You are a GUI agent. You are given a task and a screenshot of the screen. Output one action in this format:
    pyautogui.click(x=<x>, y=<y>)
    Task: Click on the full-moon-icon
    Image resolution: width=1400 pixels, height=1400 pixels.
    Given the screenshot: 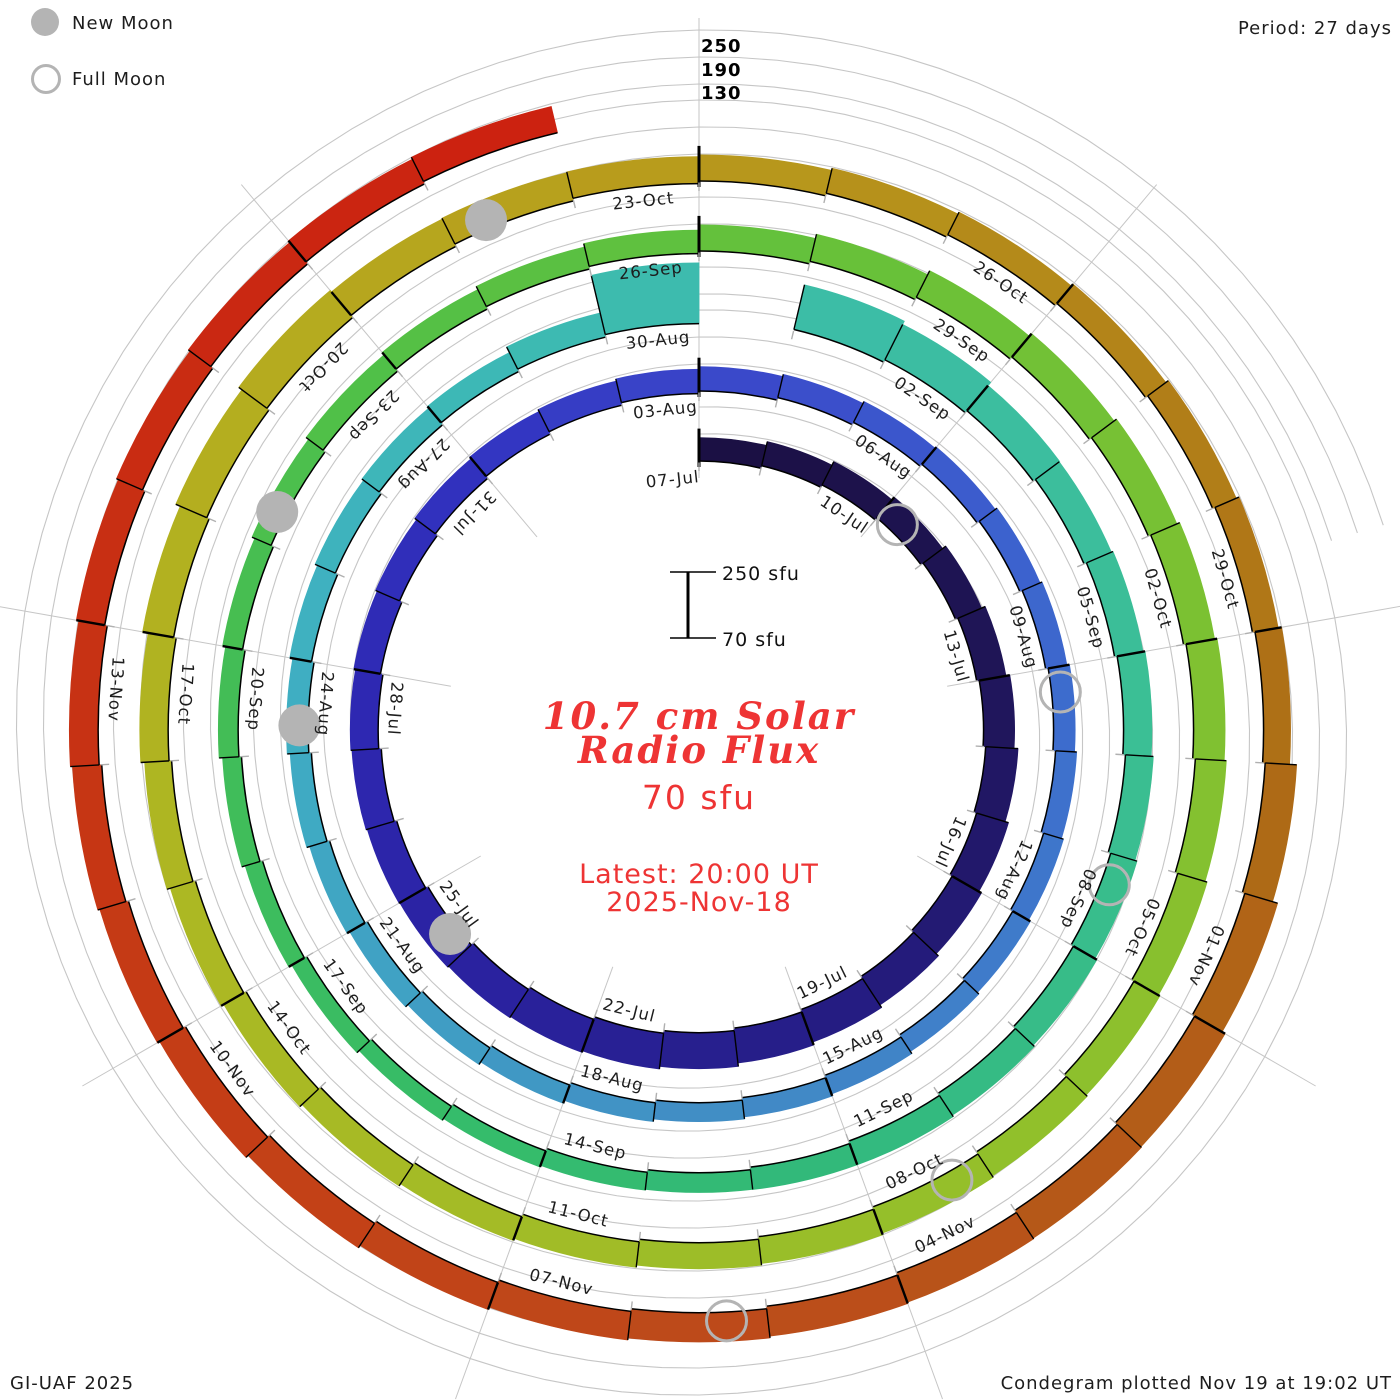 What is the action you would take?
    pyautogui.click(x=46, y=79)
    